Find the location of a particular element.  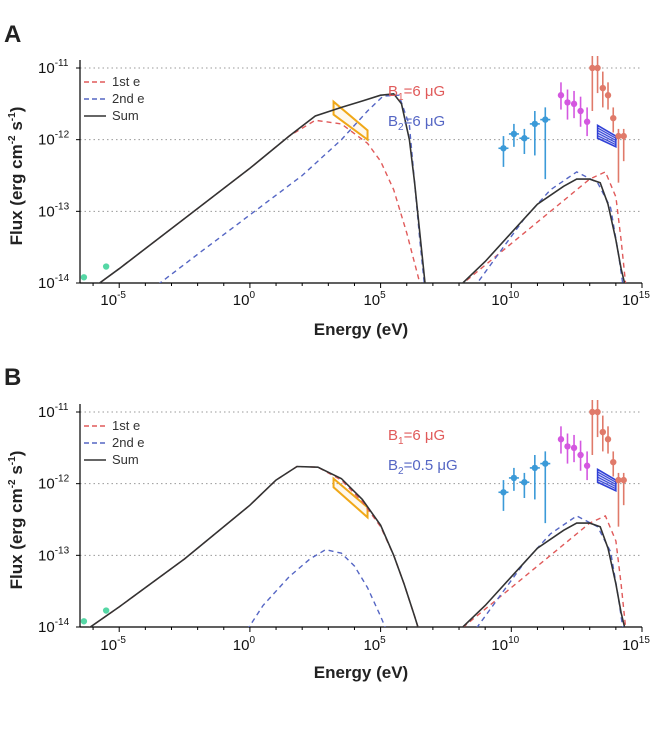

b-field-annotation: B2=0.5 μG is located at coordinates (423, 467).